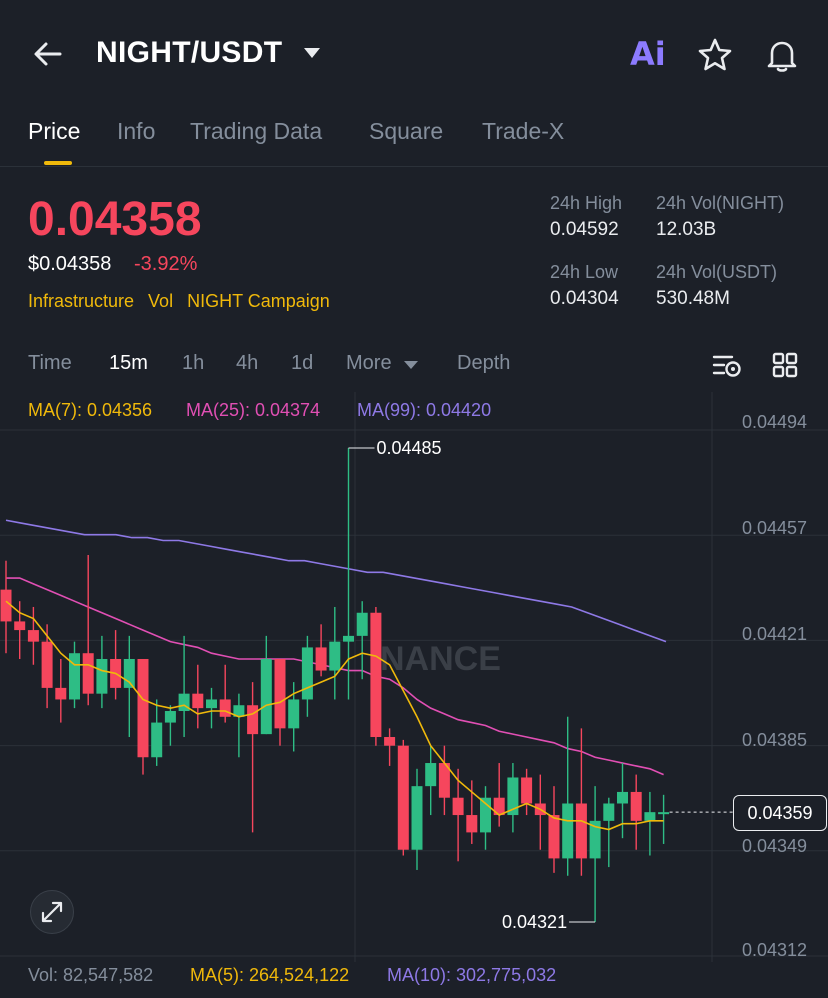 This screenshot has width=828, height=998. What do you see at coordinates (161, 301) in the screenshot?
I see `tag-vol: Vol` at bounding box center [161, 301].